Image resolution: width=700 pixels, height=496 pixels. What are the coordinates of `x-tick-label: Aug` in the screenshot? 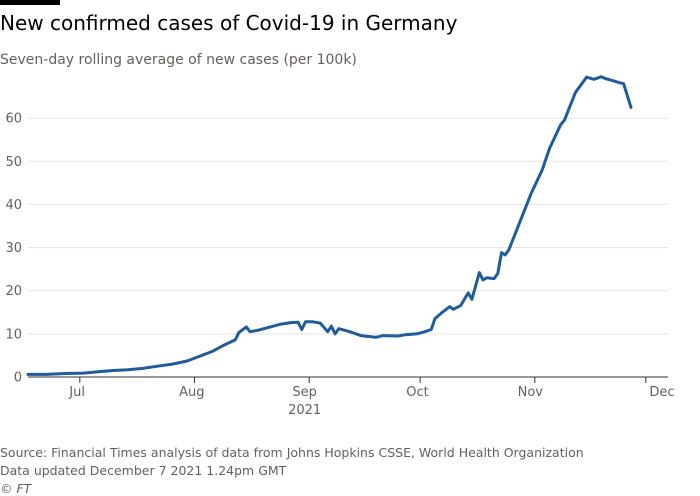 It's located at (191, 392).